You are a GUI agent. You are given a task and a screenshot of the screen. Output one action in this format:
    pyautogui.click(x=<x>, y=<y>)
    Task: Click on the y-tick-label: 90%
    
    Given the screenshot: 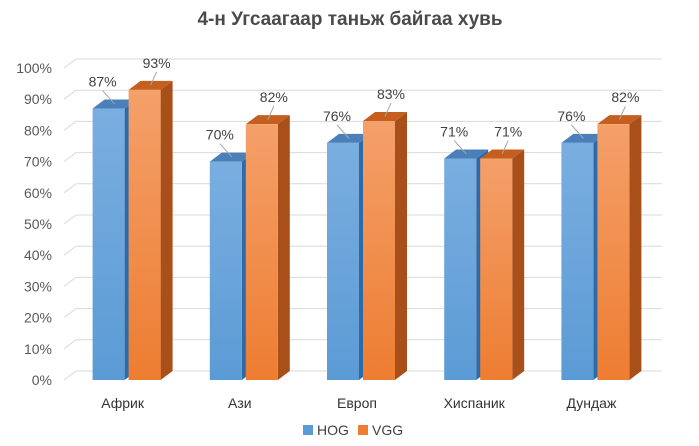 What is the action you would take?
    pyautogui.click(x=38, y=99)
    